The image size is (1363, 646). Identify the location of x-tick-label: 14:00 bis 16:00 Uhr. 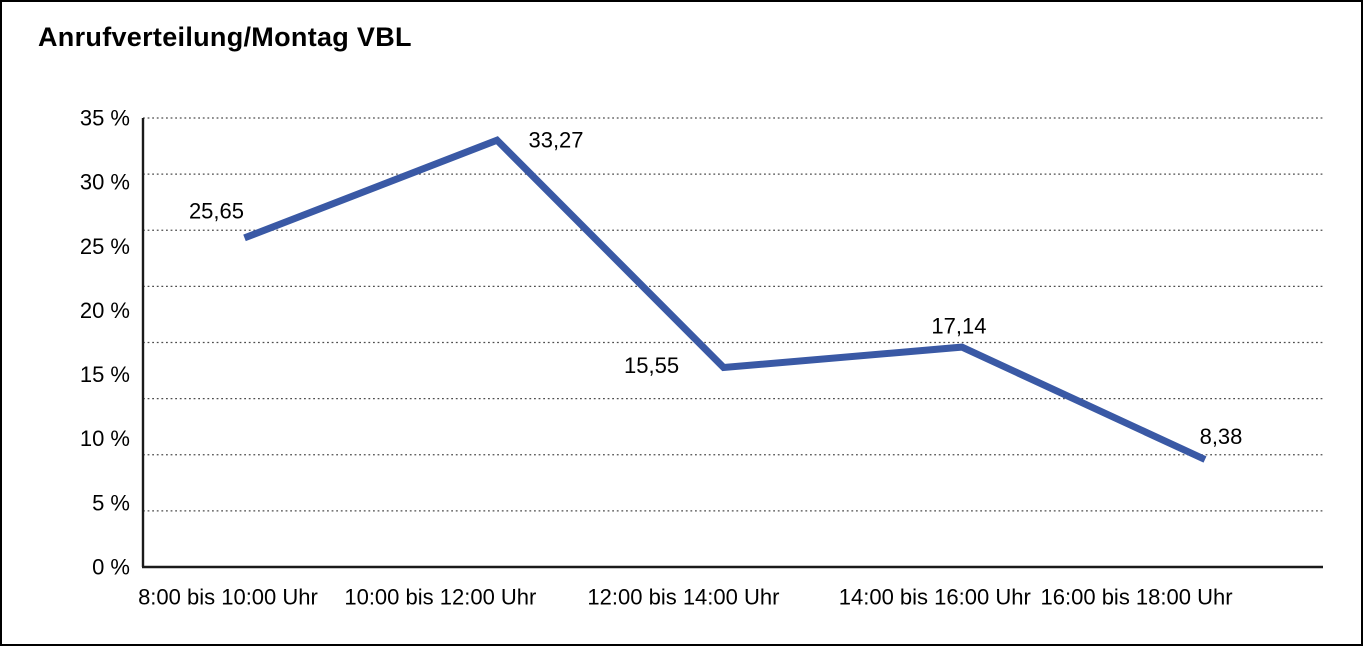
(935, 597).